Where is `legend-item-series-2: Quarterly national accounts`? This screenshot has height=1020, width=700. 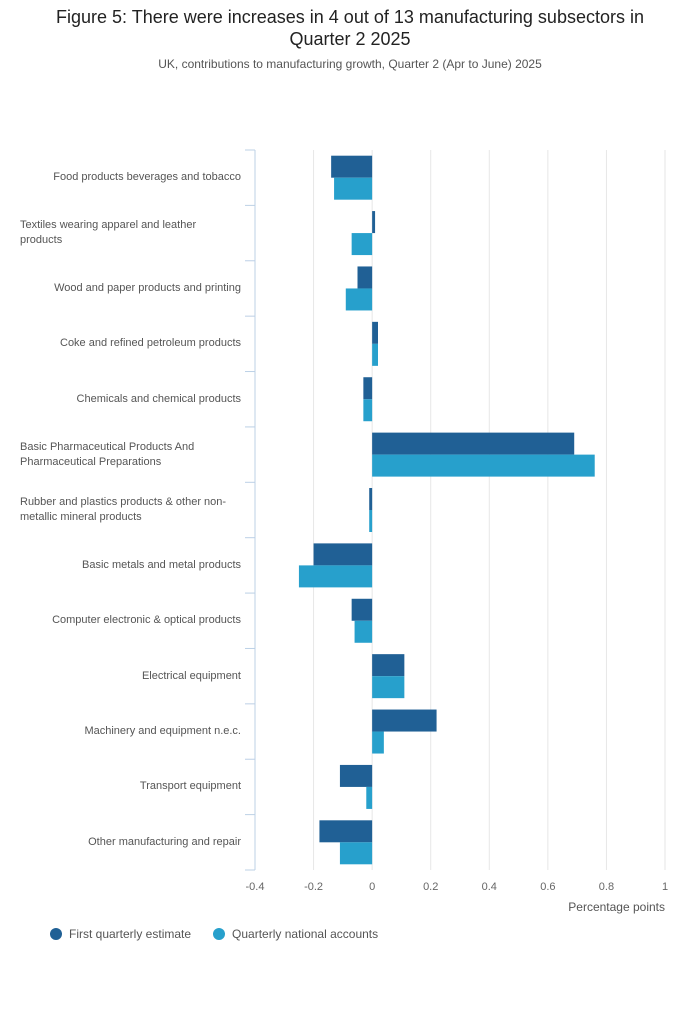
legend-item-series-2: Quarterly national accounts is located at coordinates (295, 934).